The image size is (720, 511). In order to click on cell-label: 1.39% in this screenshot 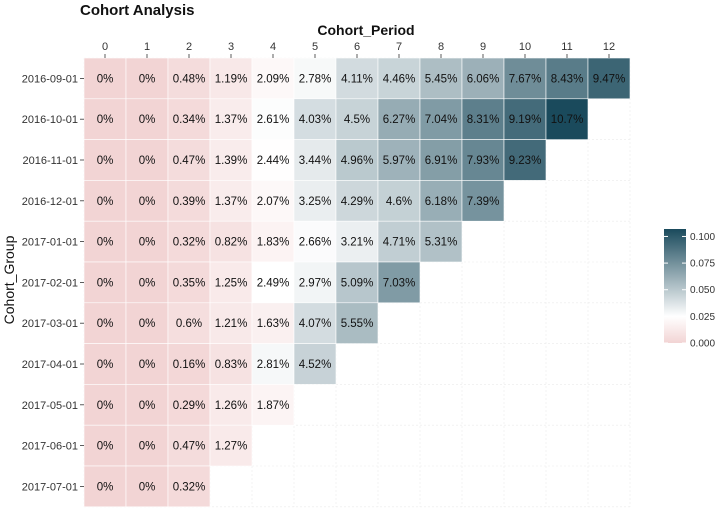, I will do `click(231, 161)`.